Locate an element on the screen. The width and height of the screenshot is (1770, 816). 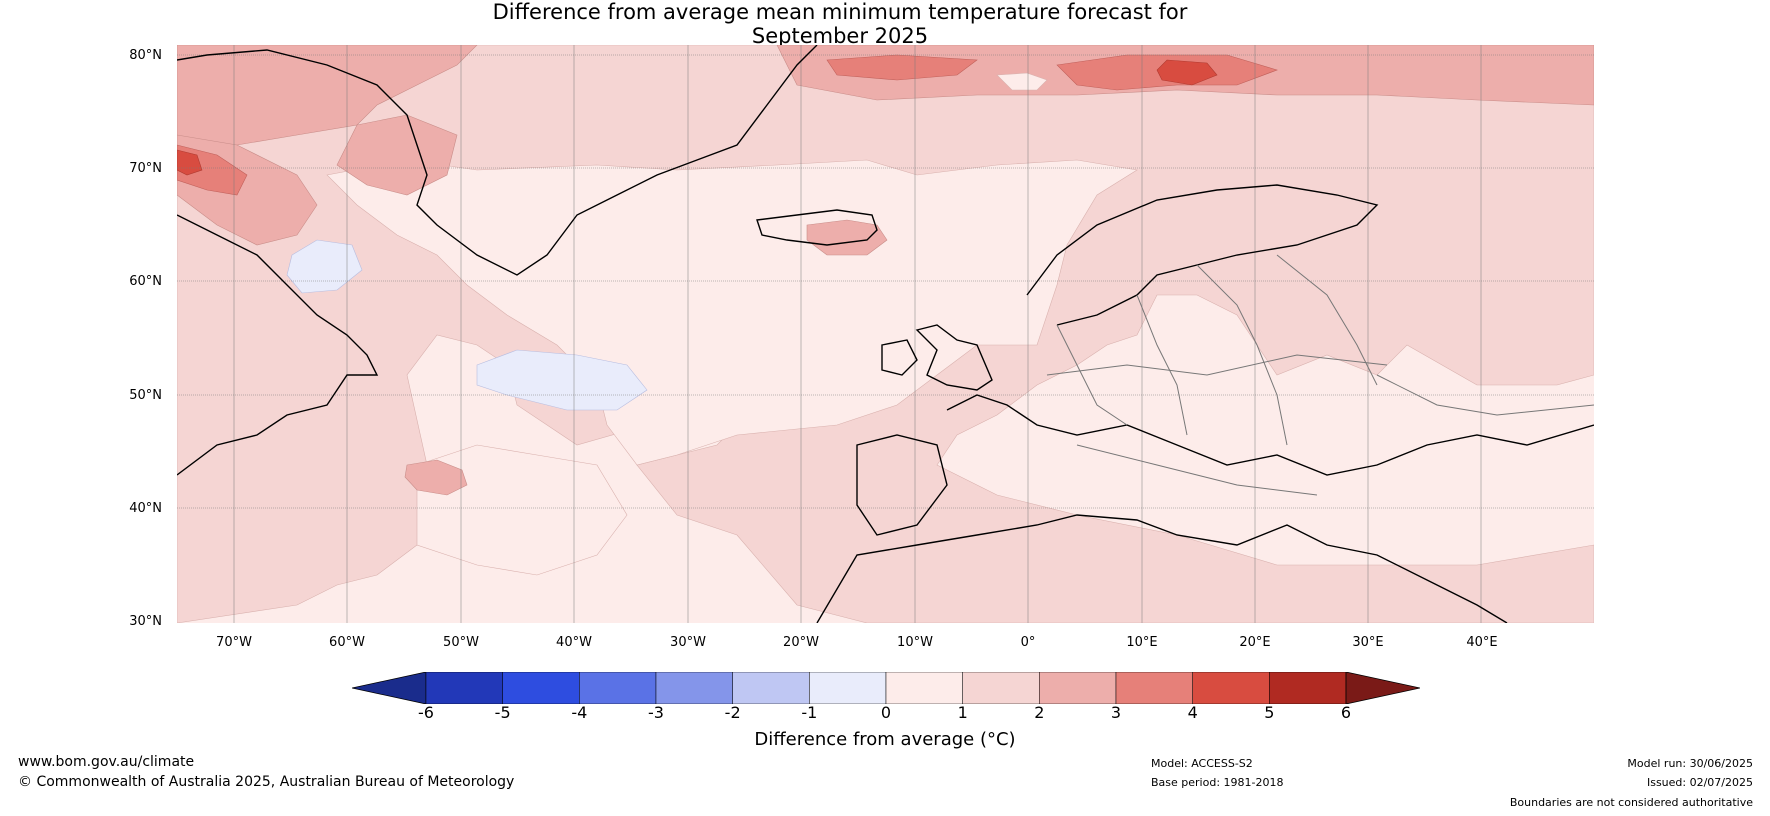
colorbar-tick-label: -1 is located at coordinates (809, 712).